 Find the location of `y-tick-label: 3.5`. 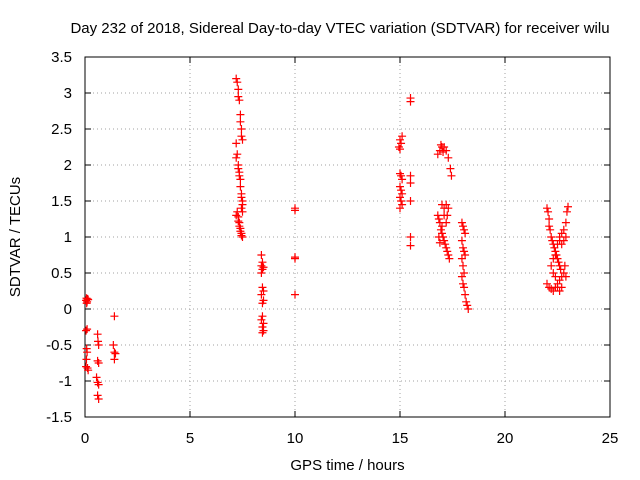

y-tick-label: 3.5 is located at coordinates (61, 57).